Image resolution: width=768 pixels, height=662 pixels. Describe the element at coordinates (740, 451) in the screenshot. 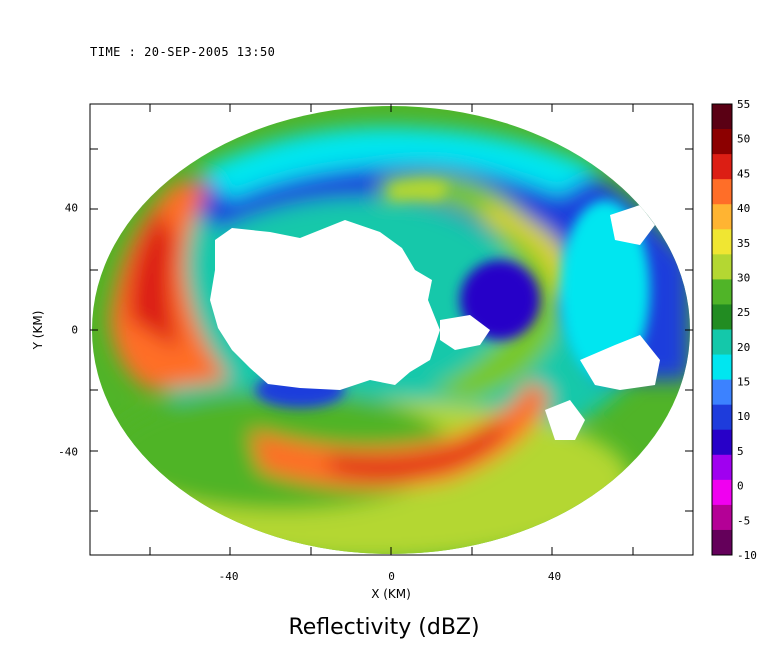

I see `colorbar-tick-label: 5` at that location.